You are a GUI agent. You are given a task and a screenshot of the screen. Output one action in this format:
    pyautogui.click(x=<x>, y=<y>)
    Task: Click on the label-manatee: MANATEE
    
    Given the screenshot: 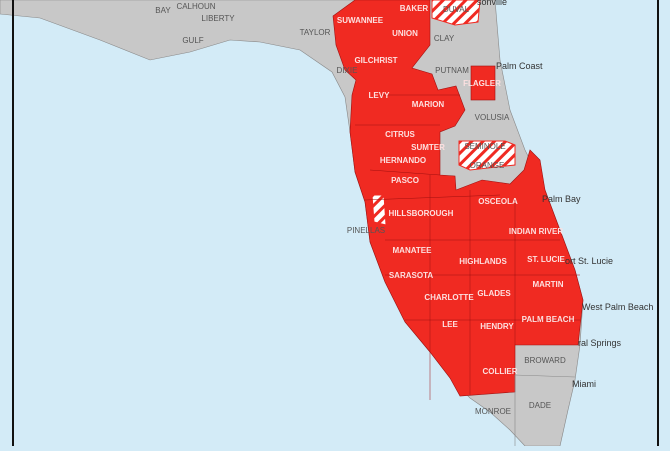 What is the action you would take?
    pyautogui.click(x=413, y=250)
    